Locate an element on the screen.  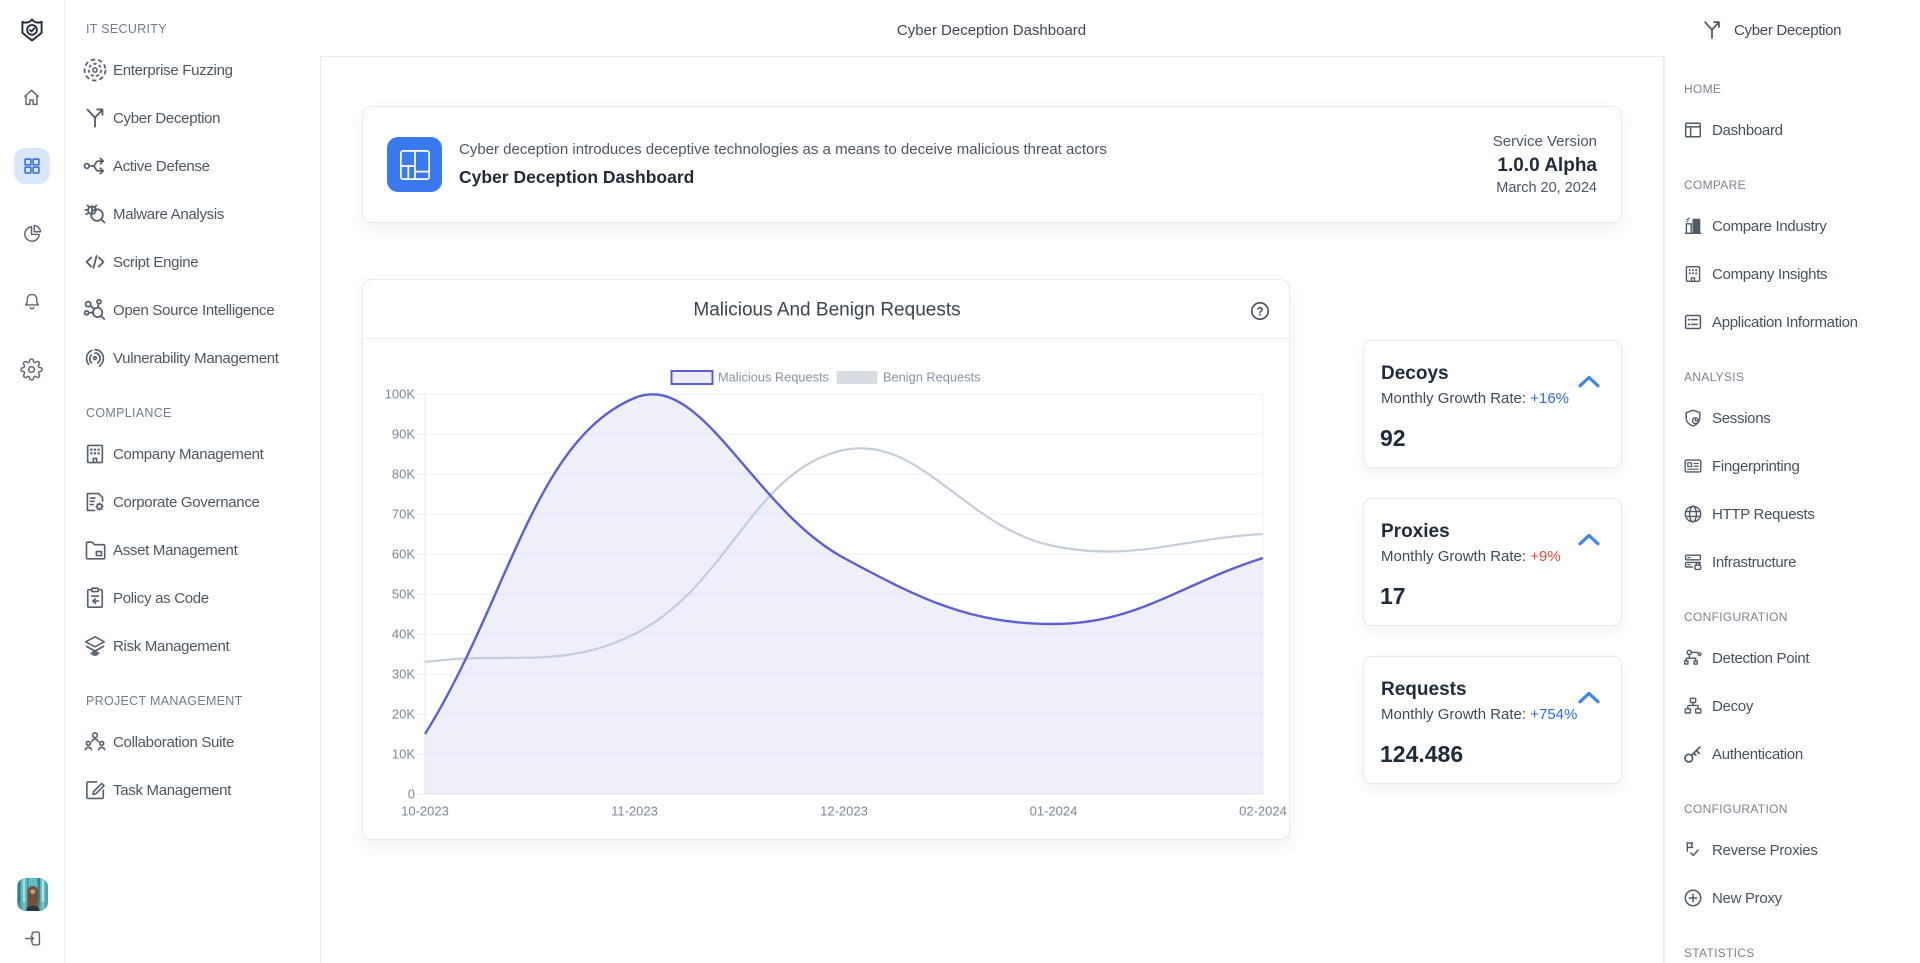
svg-text: 50K is located at coordinates (403, 594).